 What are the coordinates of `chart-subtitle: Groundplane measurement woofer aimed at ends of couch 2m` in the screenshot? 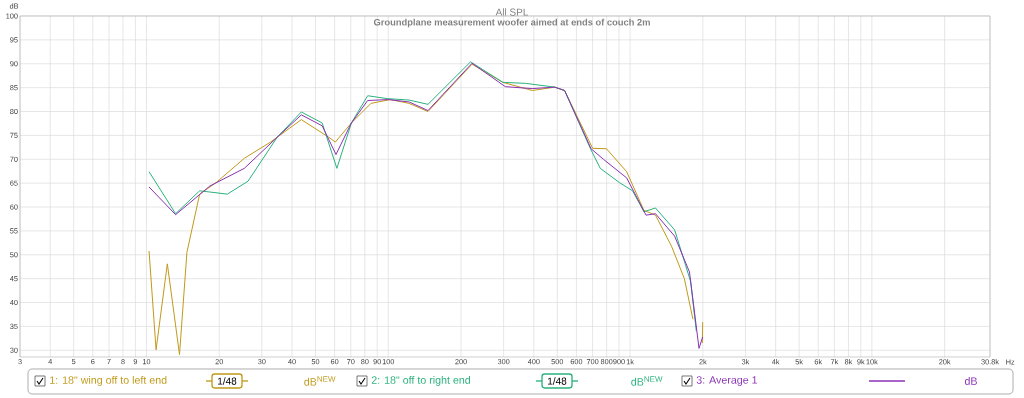 It's located at (511, 23).